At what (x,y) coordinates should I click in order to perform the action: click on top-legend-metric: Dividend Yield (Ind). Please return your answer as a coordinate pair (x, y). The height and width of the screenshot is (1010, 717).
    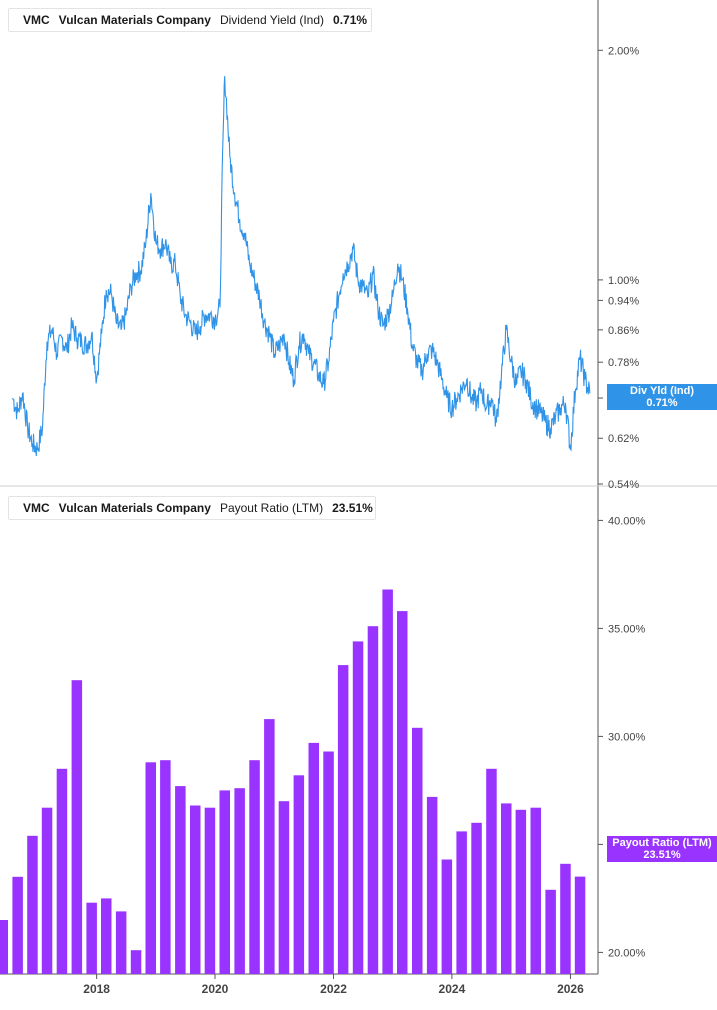
    Looking at the image, I should click on (272, 20).